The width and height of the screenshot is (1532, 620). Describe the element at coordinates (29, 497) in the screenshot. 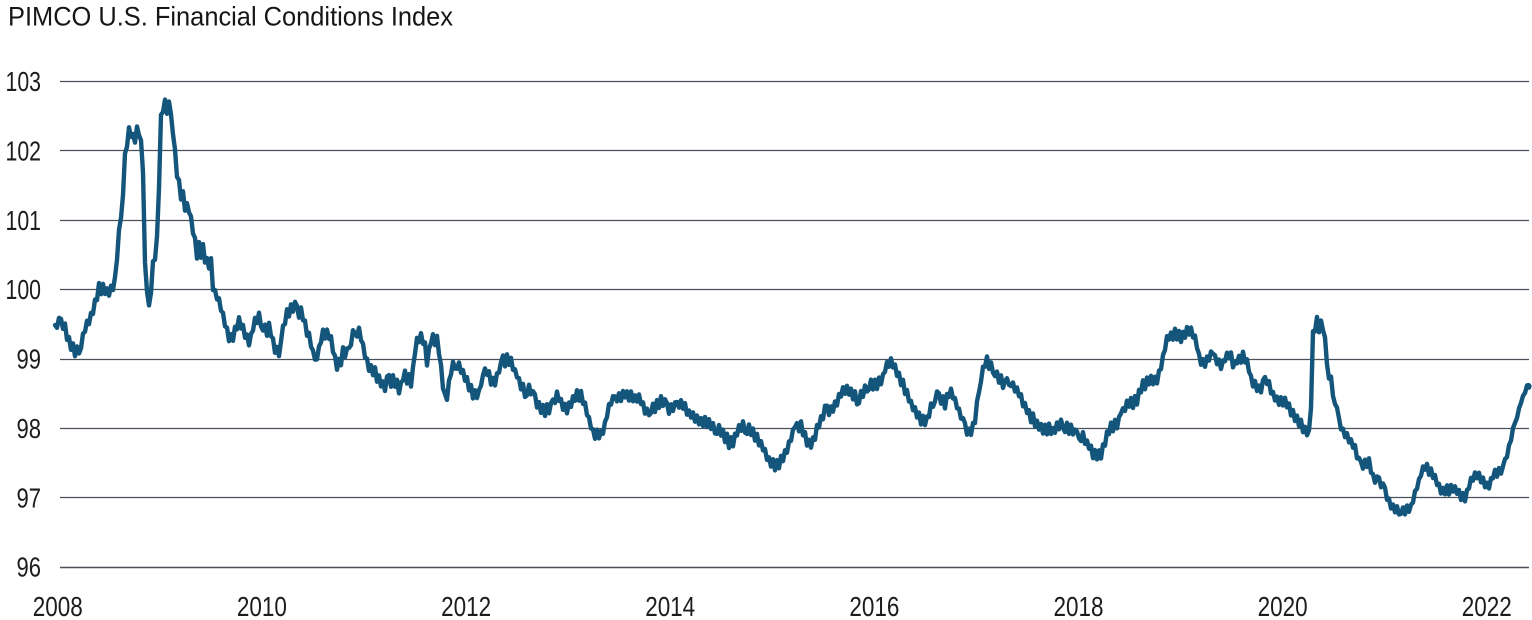

I see `svg-text: 97` at that location.